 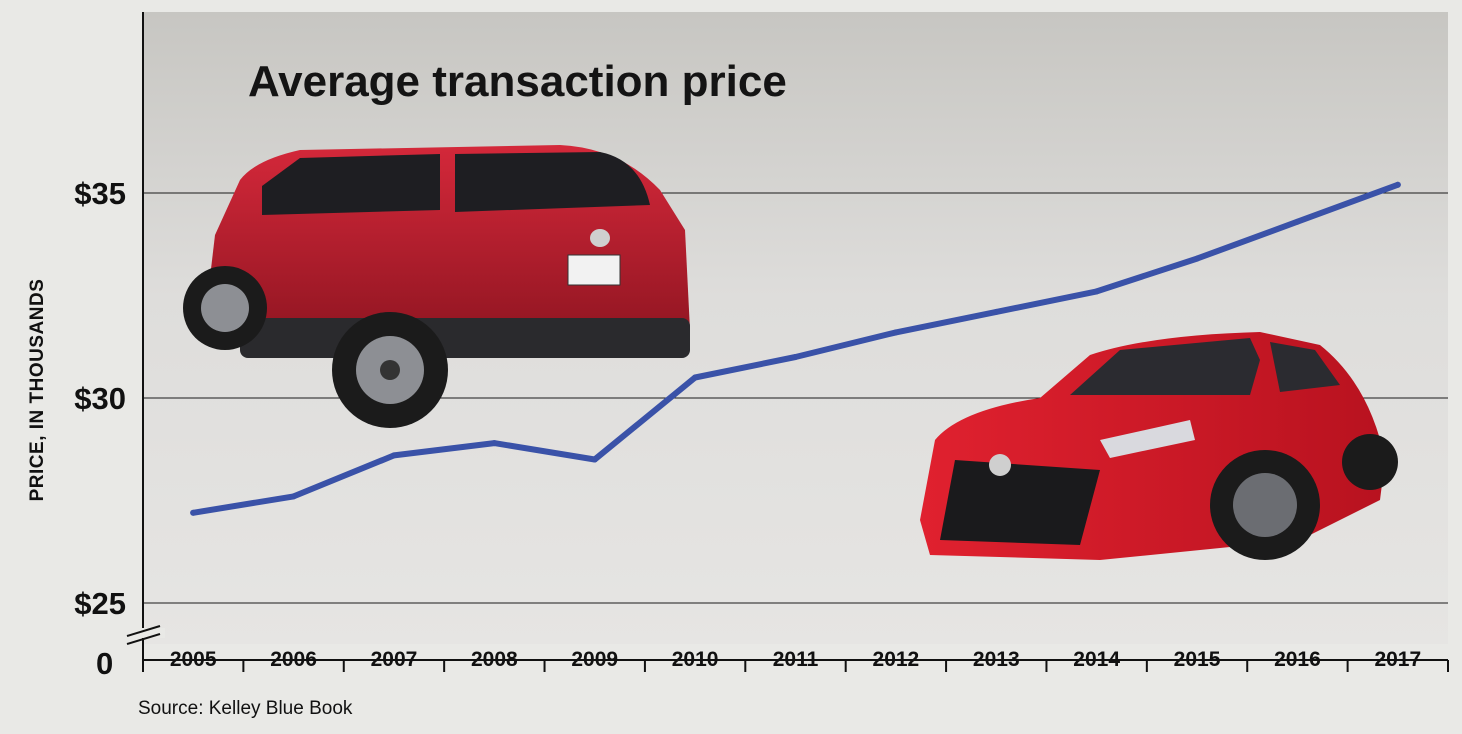 What do you see at coordinates (896, 659) in the screenshot?
I see `x-tick-label: 2012` at bounding box center [896, 659].